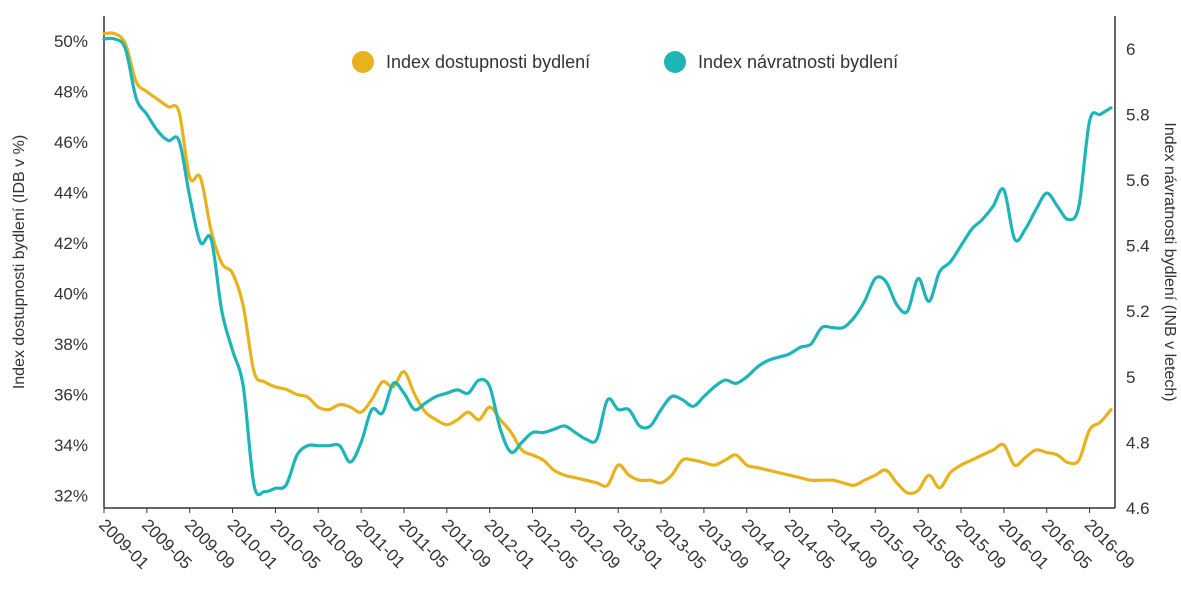  I want to click on y-tick-label: 34%, so click(71, 445).